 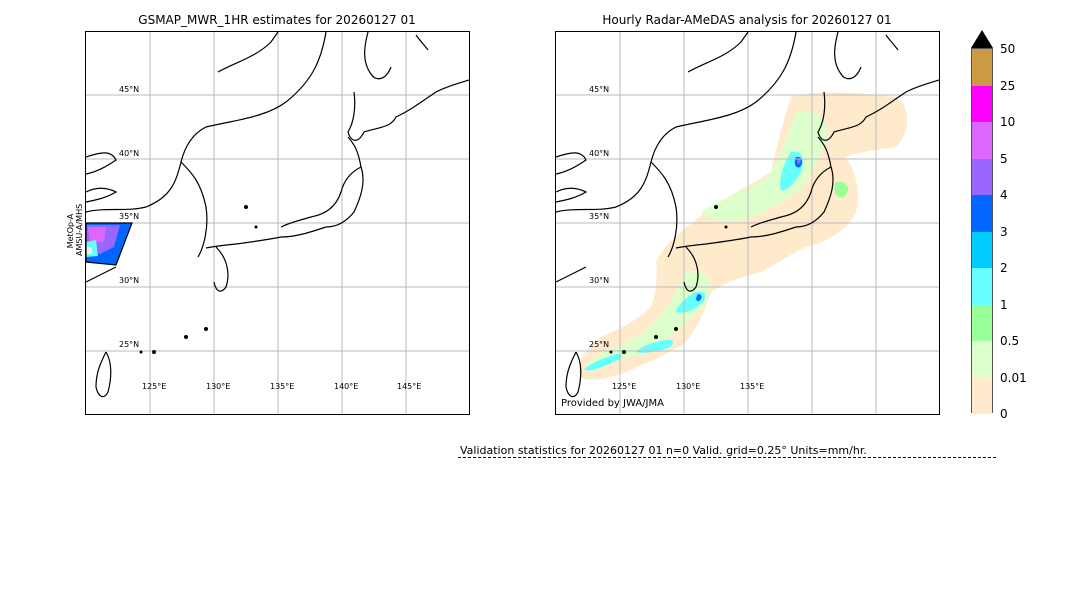 What do you see at coordinates (688, 386) in the screenshot?
I see `right-lon-label-130: 130°E` at bounding box center [688, 386].